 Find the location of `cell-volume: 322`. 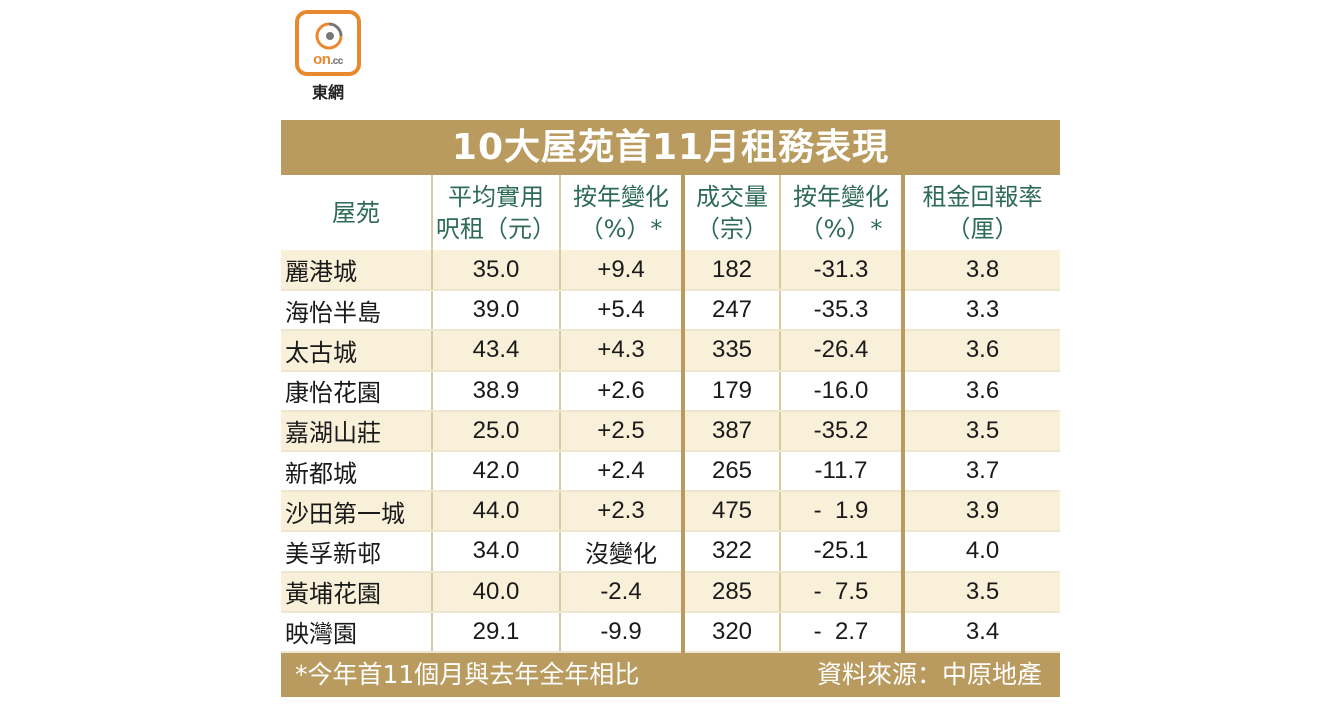

cell-volume: 322 is located at coordinates (730, 552).